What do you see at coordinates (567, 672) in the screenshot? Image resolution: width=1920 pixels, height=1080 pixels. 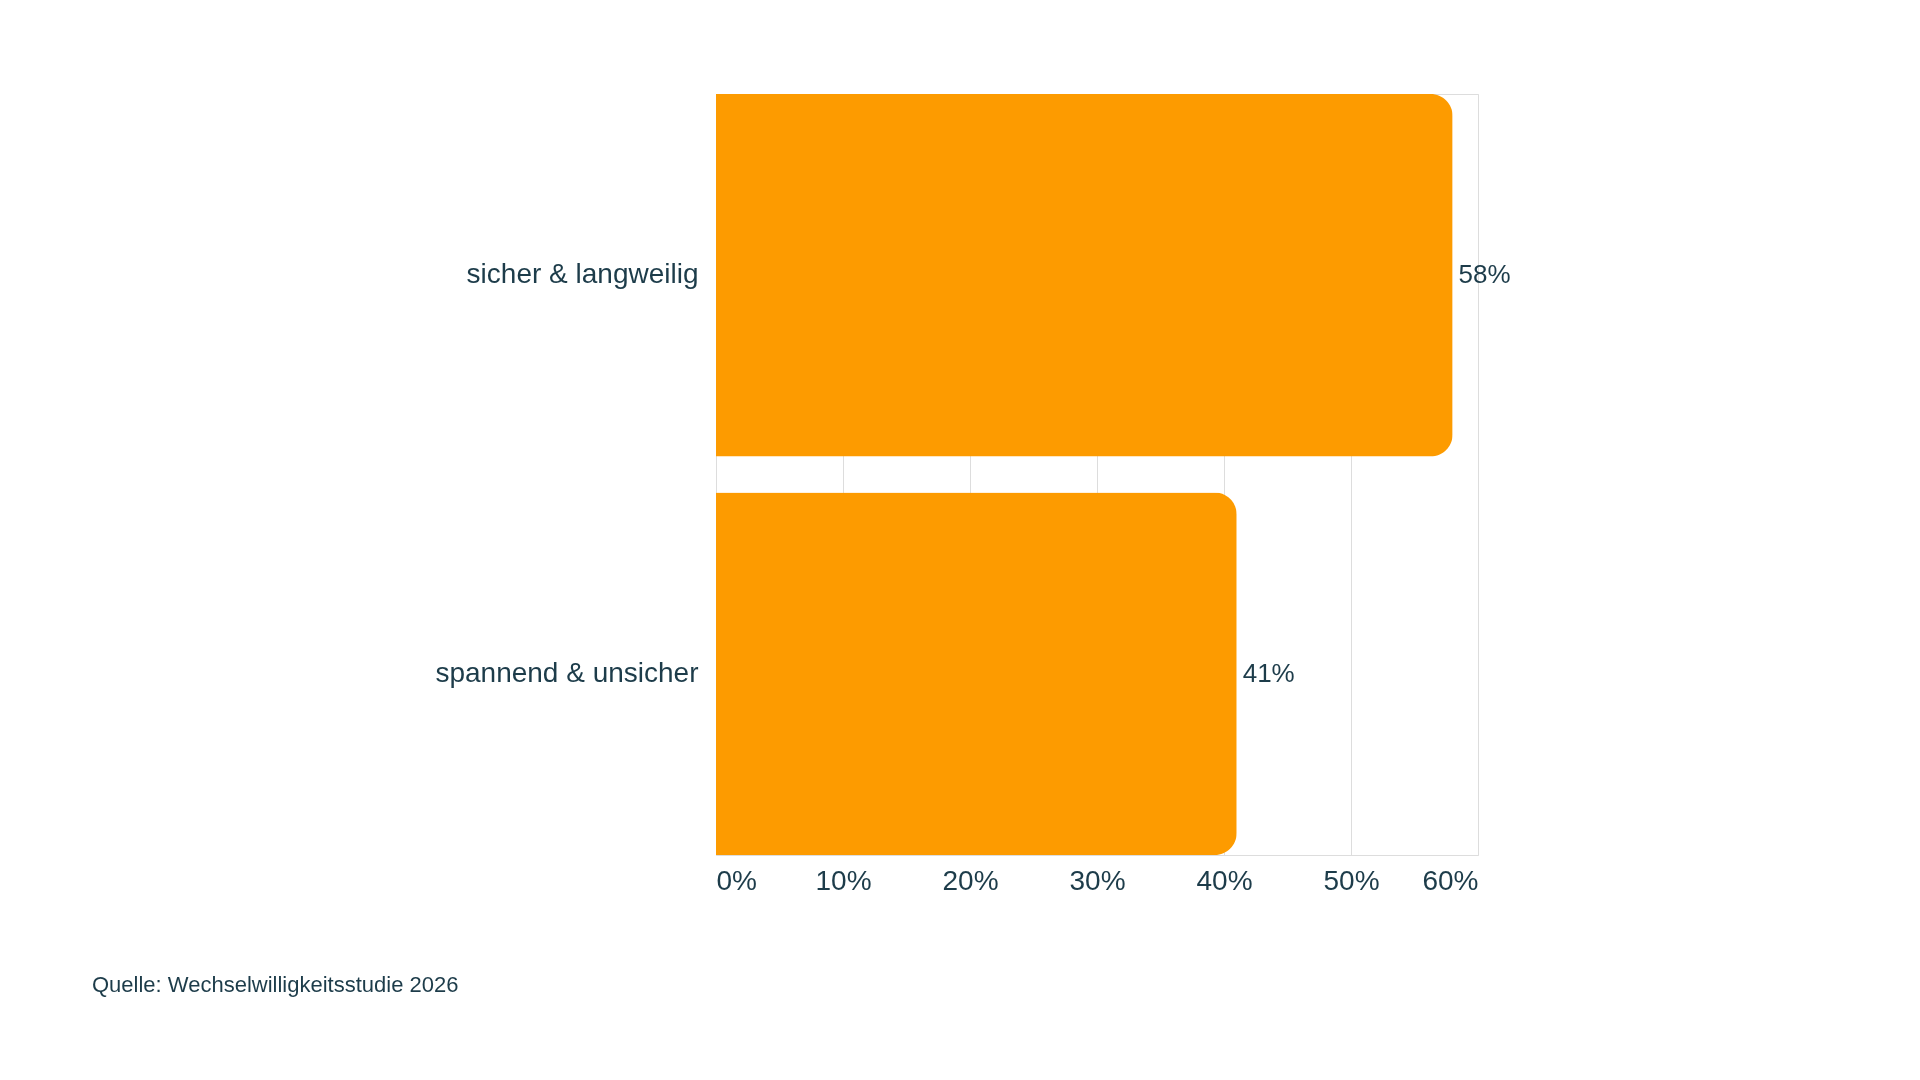 I see `y-tick-label: spannend & unsicher` at bounding box center [567, 672].